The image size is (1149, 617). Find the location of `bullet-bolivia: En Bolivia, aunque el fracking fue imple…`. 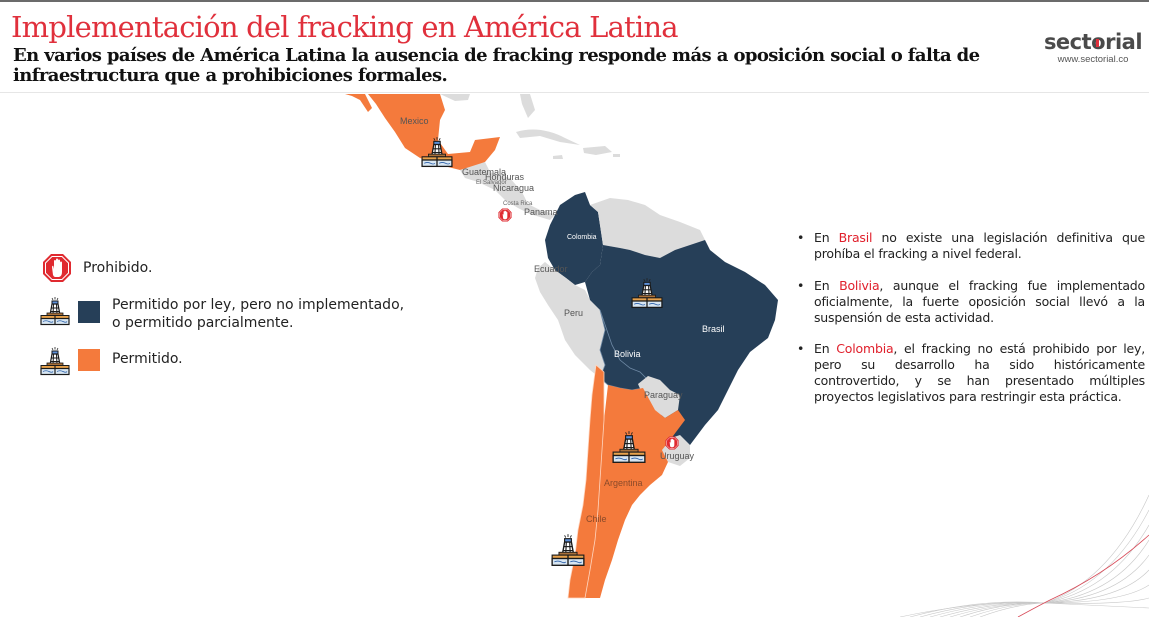

bullet-bolivia: En Bolivia, aunque el fracking fue imple… is located at coordinates (971, 302).